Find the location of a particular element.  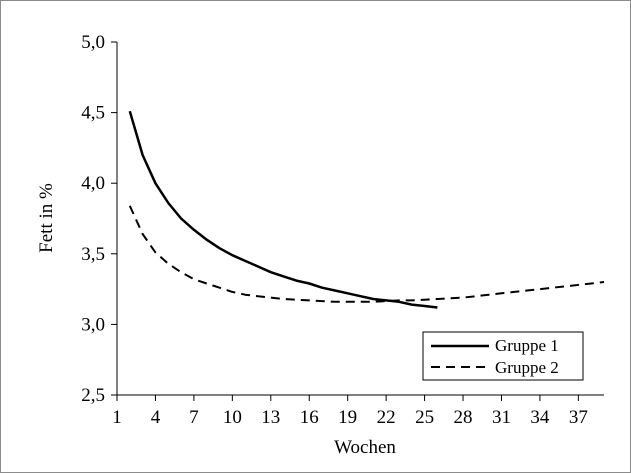

x-axis-title: Wochen is located at coordinates (365, 447).